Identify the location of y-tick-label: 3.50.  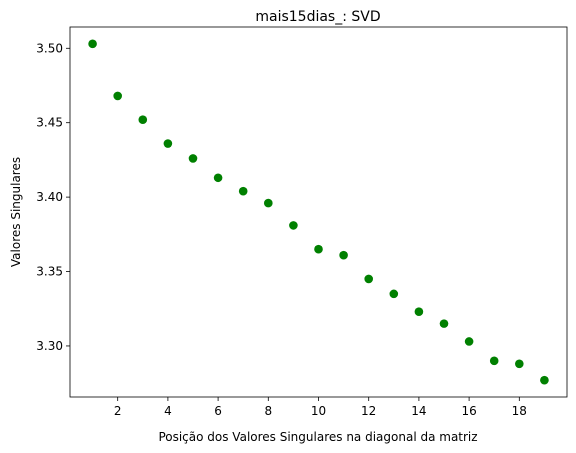
(49, 48).